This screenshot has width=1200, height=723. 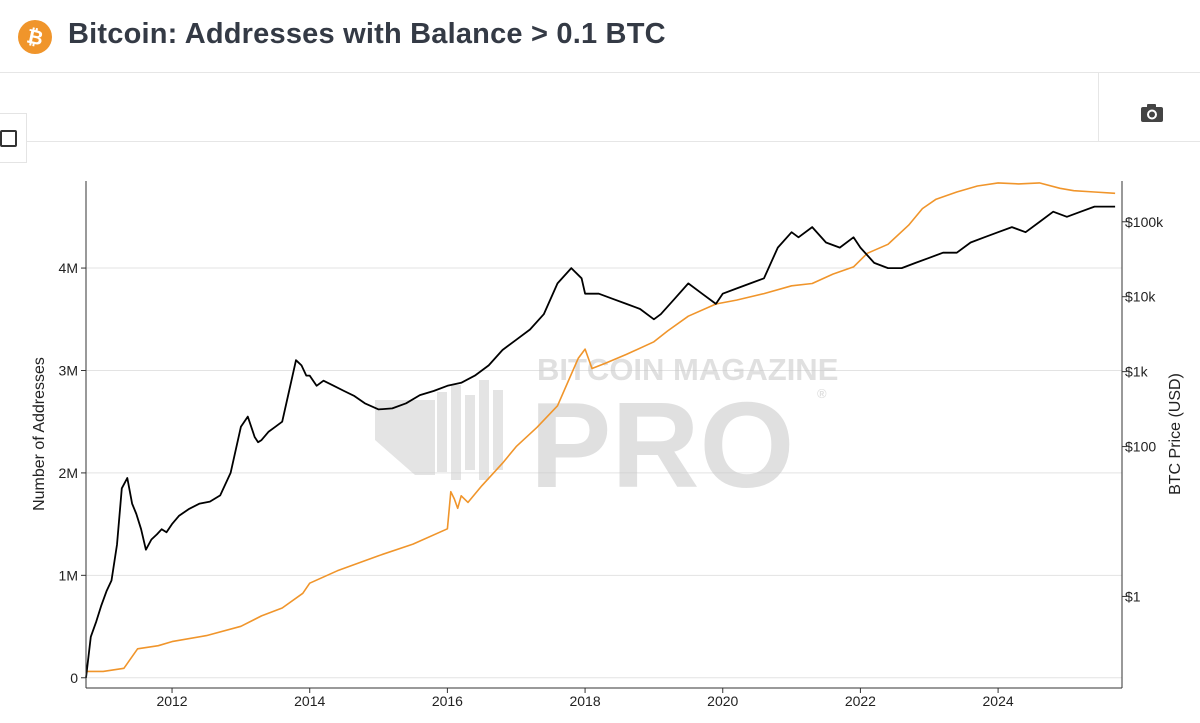 What do you see at coordinates (8, 138) in the screenshot?
I see `checkbox-icon` at bounding box center [8, 138].